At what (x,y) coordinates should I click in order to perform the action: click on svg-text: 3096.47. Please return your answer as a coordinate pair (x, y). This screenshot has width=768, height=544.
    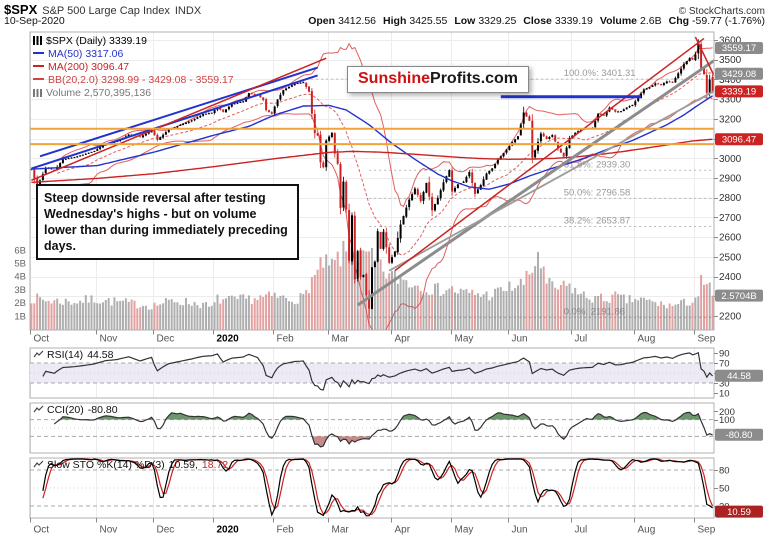
    Looking at the image, I should click on (739, 139).